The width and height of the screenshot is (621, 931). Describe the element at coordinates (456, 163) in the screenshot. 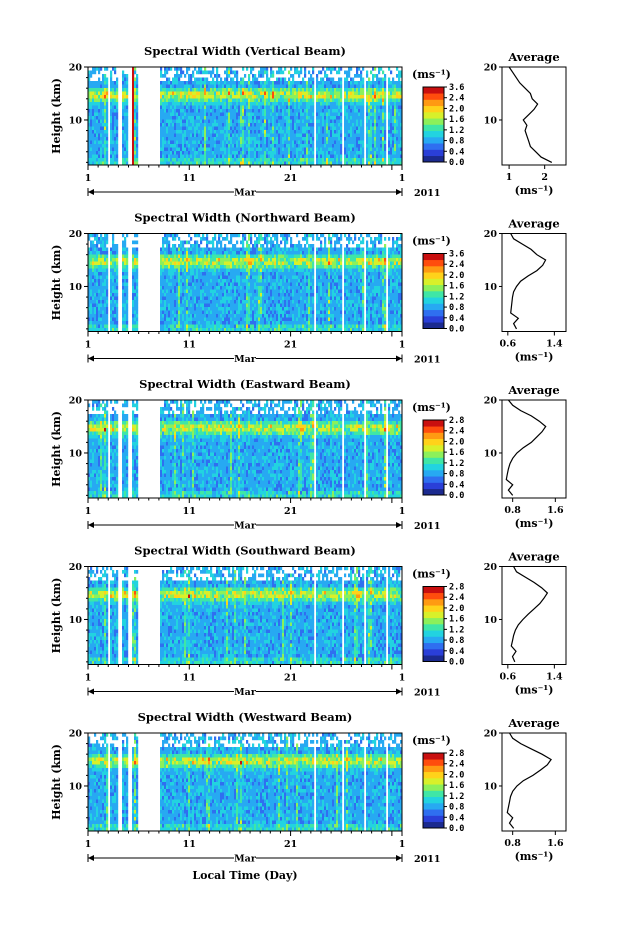

I see `colorbar-tick-label: 0.0` at that location.